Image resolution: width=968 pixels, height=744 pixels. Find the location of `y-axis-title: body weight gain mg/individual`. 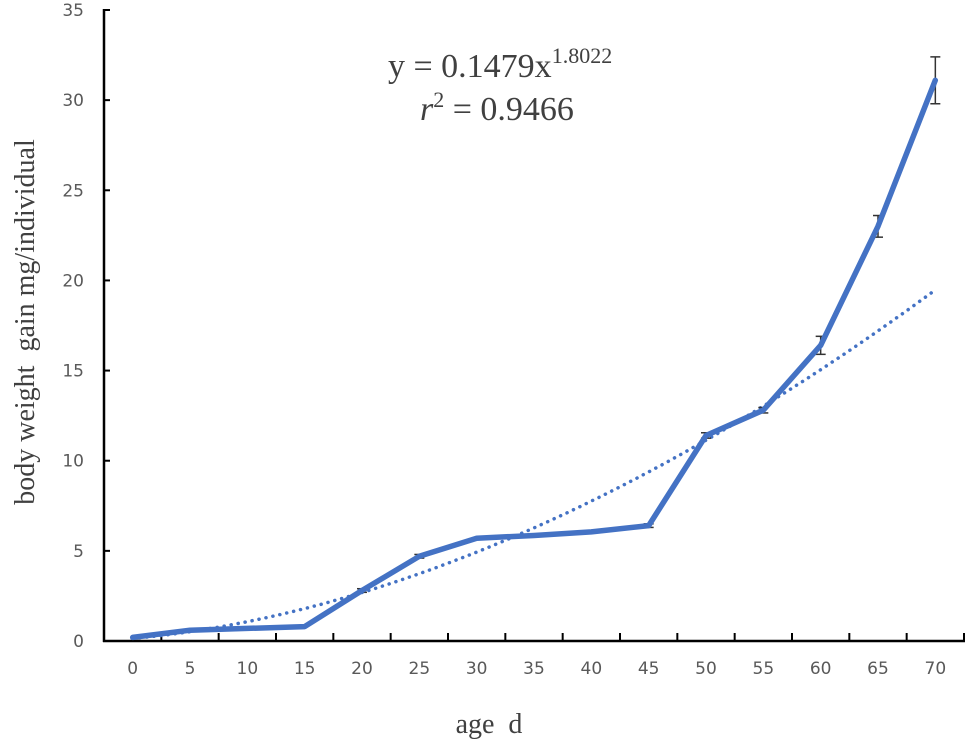

y-axis-title: body weight gain mg/individual is located at coordinates (25, 322).